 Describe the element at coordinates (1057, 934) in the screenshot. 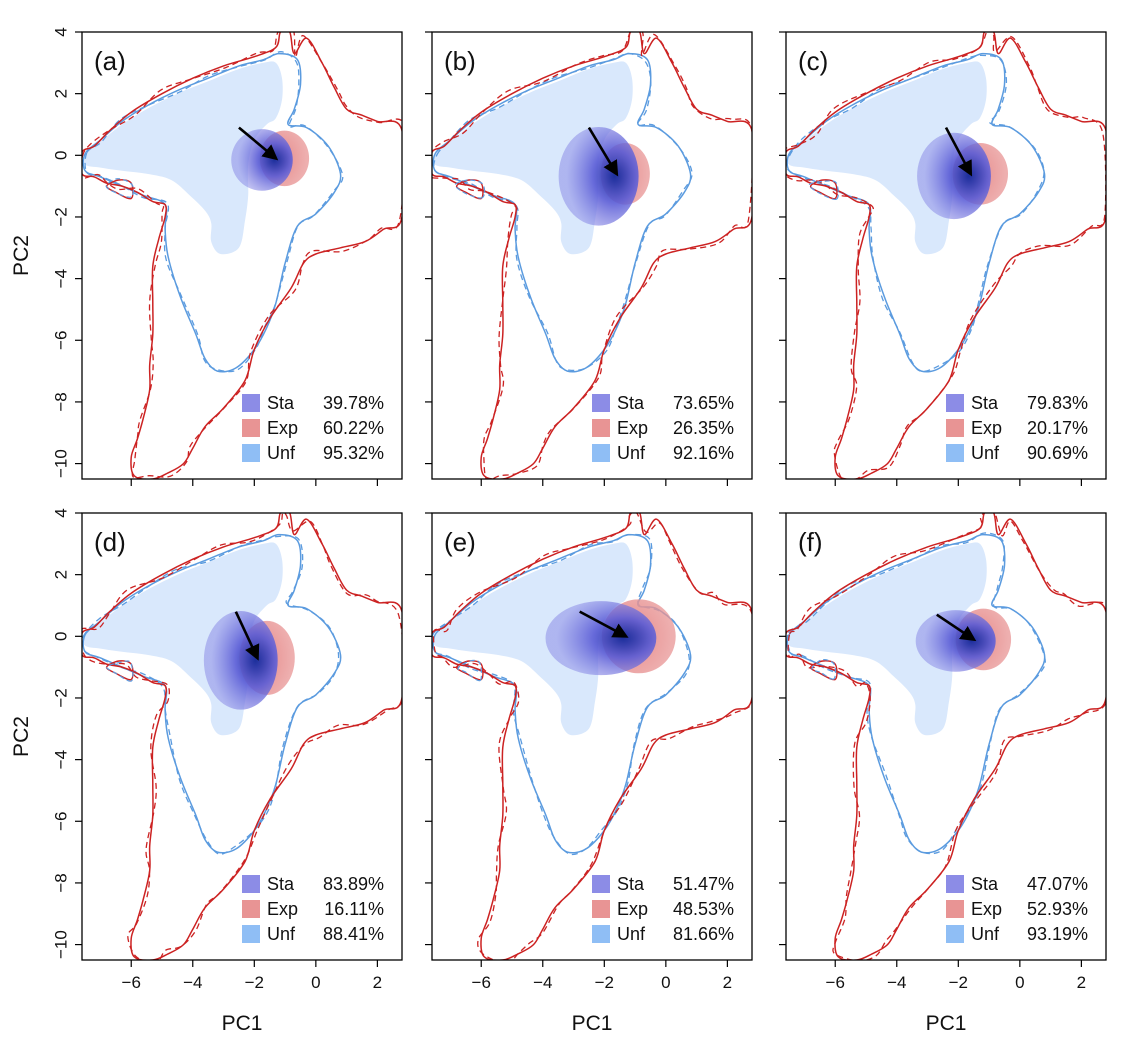

I see `legend-value: 93.19%` at that location.